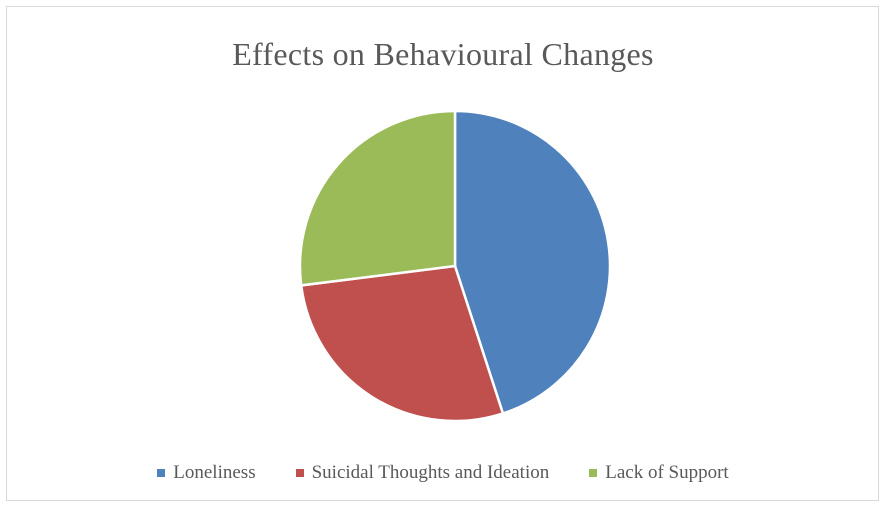 This screenshot has height=506, width=886. Describe the element at coordinates (161, 473) in the screenshot. I see `legend-swatch-loneliness` at that location.